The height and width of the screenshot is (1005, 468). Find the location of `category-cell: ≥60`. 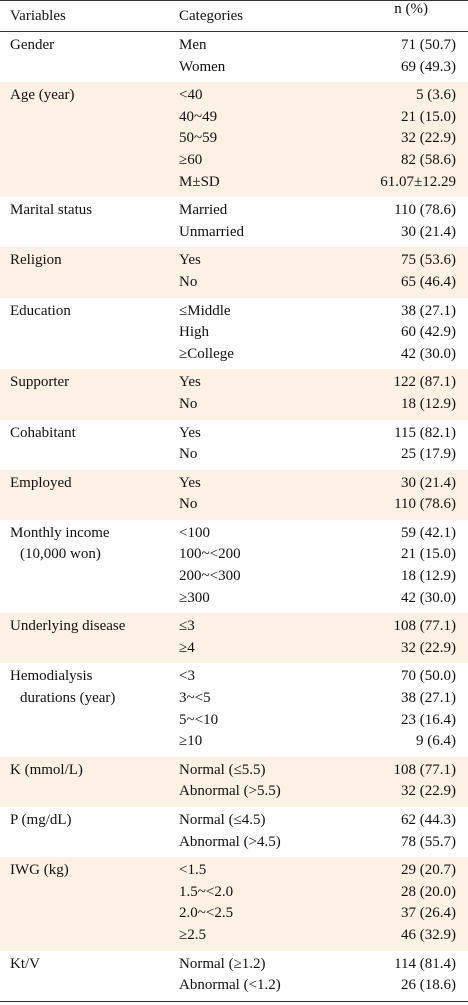

category-cell: ≥60 is located at coordinates (191, 159).